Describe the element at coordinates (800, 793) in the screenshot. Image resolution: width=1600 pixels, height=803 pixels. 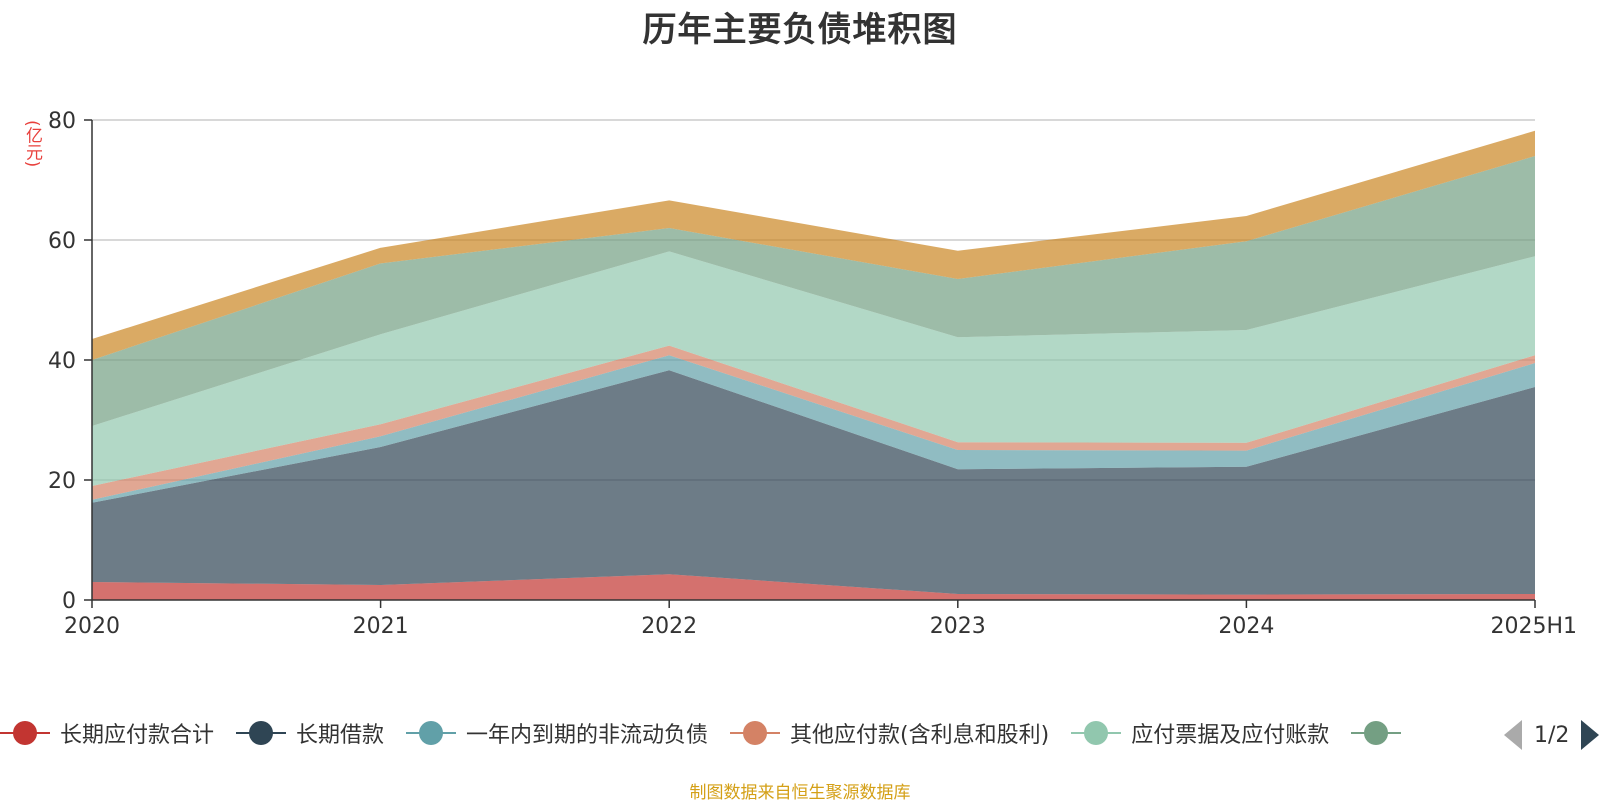
I see `source-note: 制图数据来自恒生聚源数据库` at that location.